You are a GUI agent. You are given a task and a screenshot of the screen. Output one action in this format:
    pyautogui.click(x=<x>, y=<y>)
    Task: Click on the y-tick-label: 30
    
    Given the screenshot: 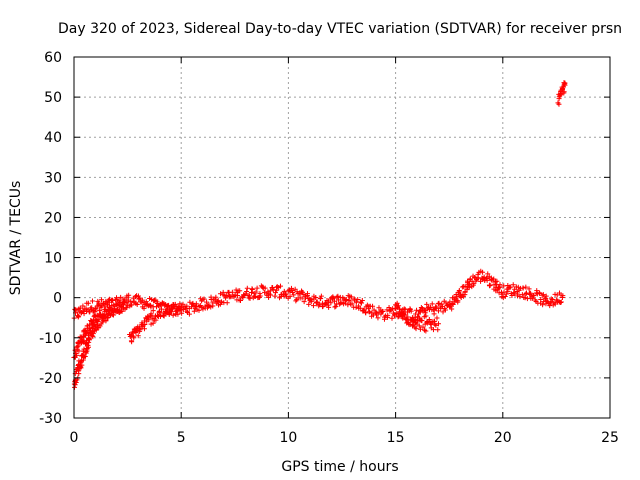 What is the action you would take?
    pyautogui.click(x=53, y=178)
    